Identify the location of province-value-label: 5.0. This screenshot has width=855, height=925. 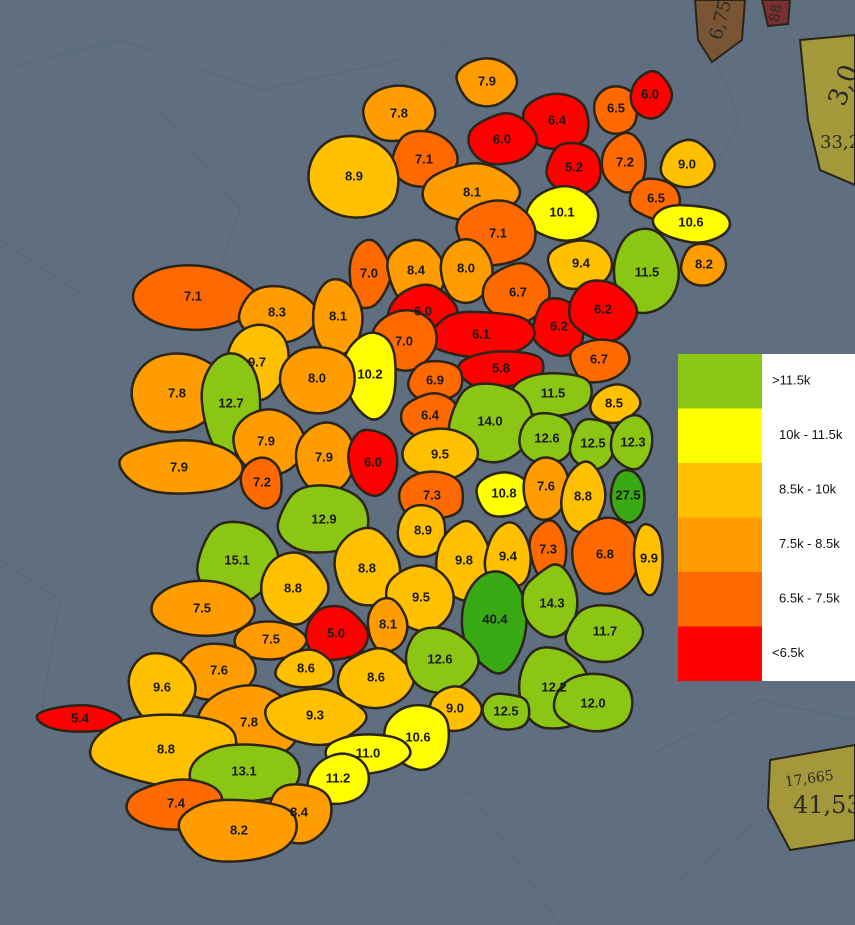
(336, 632).